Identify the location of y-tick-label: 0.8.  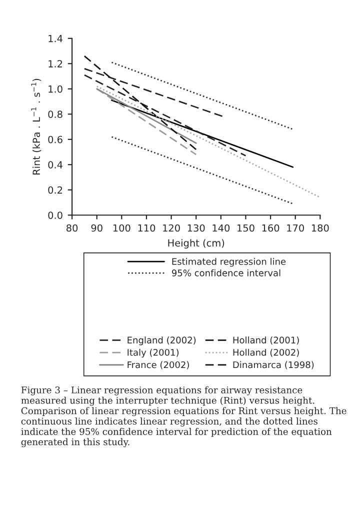
(55, 114).